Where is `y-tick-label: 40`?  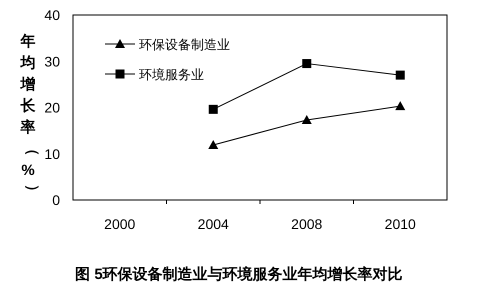 y-tick-label: 40 is located at coordinates (52, 15).